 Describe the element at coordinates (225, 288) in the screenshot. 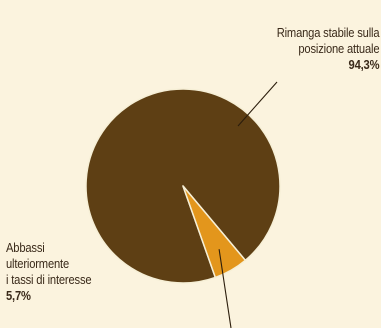

I see `leader-line-lower-rates` at that location.